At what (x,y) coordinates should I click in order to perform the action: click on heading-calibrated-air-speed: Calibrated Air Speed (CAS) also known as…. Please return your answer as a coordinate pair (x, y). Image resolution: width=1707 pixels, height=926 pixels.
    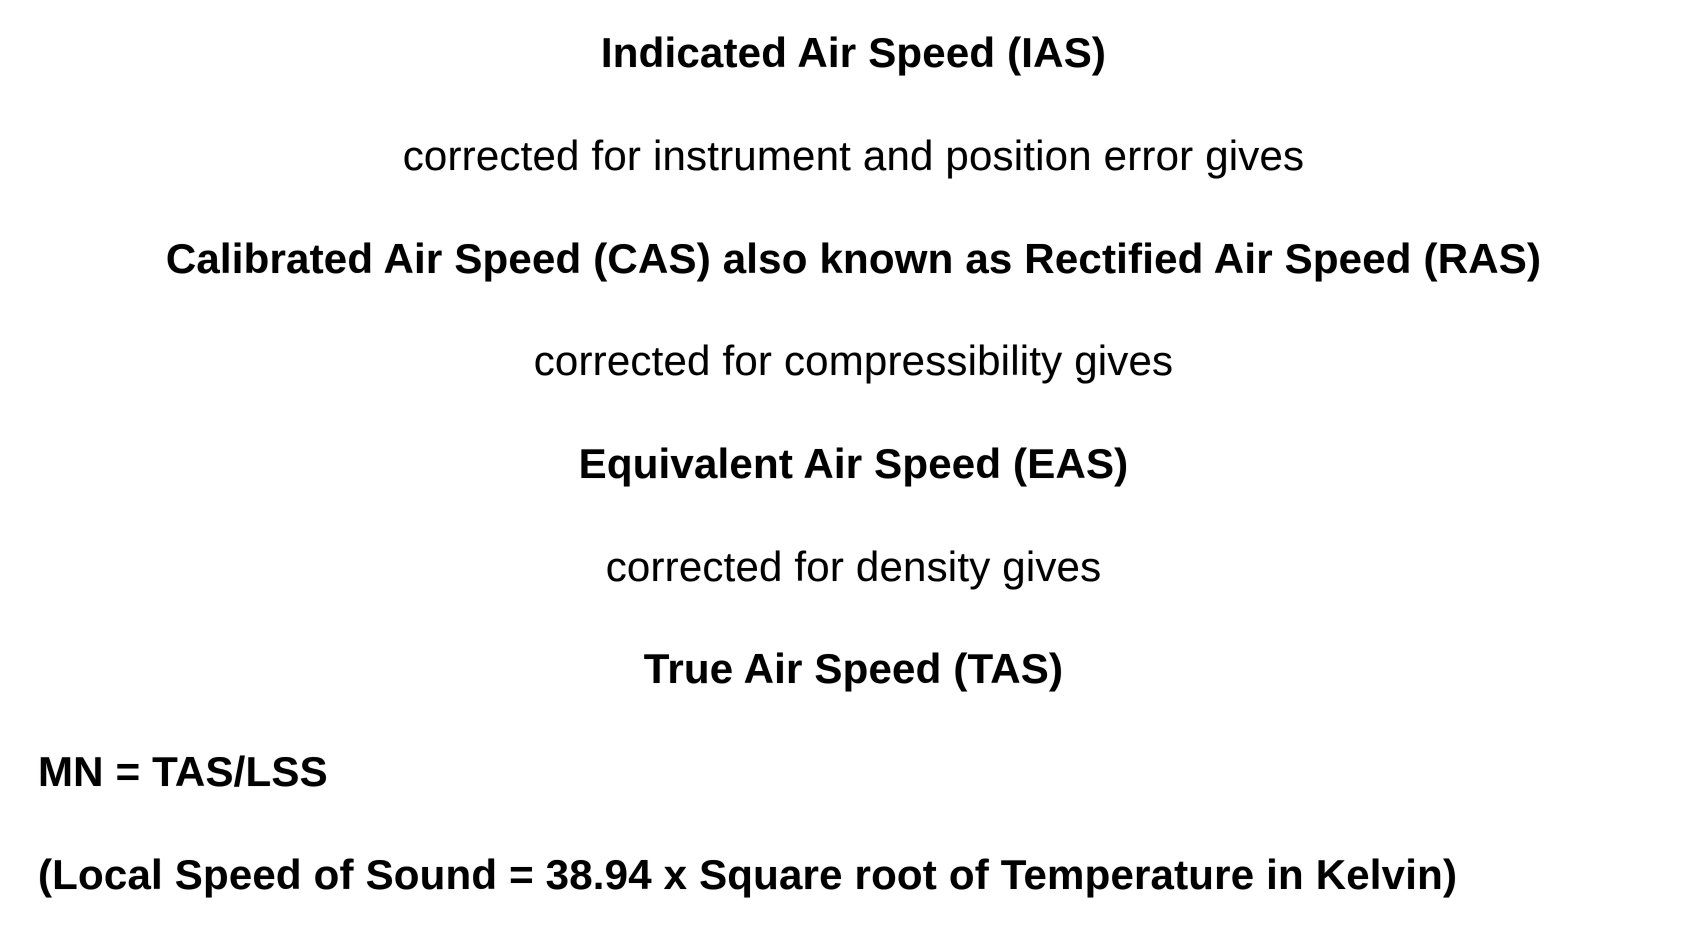
    Looking at the image, I should click on (853, 258).